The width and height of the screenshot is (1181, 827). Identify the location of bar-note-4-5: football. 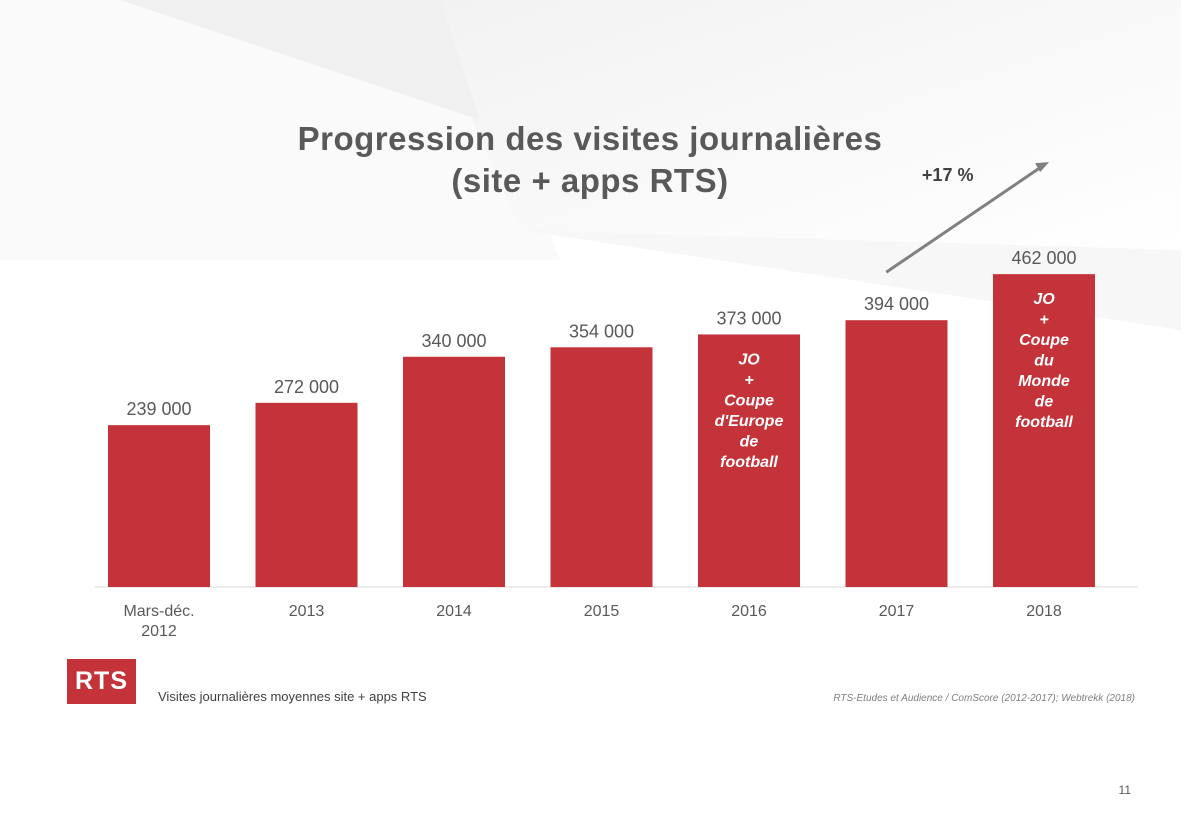
(749, 462).